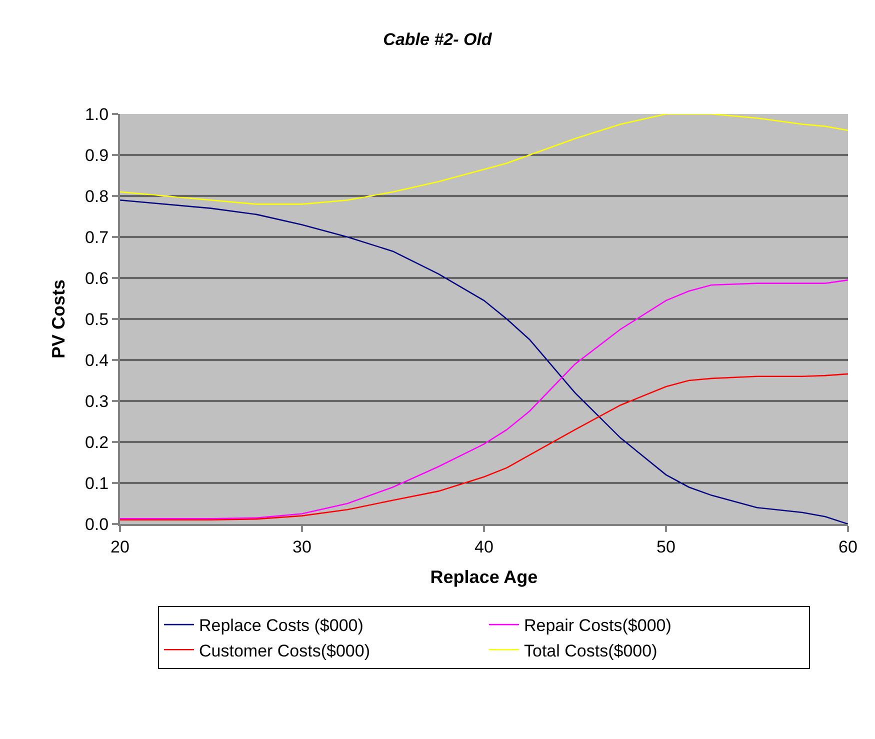  I want to click on y-tick-label: 1.0, so click(96, 114).